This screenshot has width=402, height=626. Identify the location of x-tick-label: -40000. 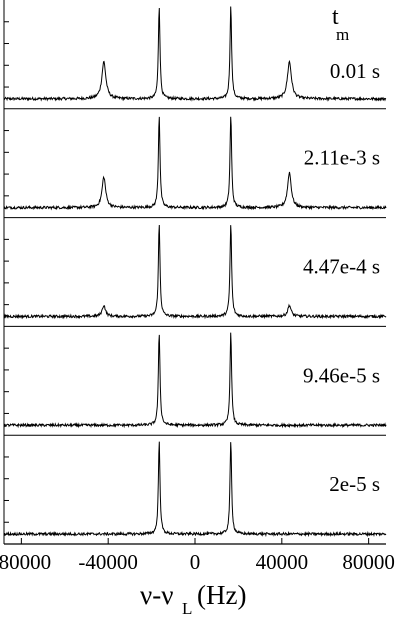
(108, 562).